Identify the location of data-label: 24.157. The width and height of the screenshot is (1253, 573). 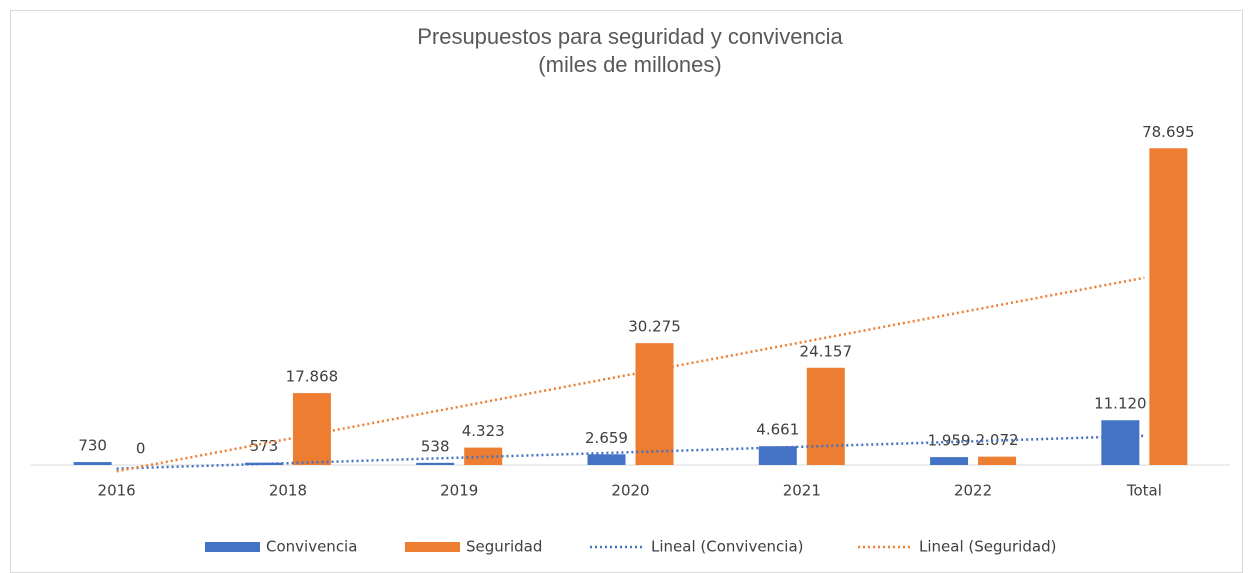
(826, 351).